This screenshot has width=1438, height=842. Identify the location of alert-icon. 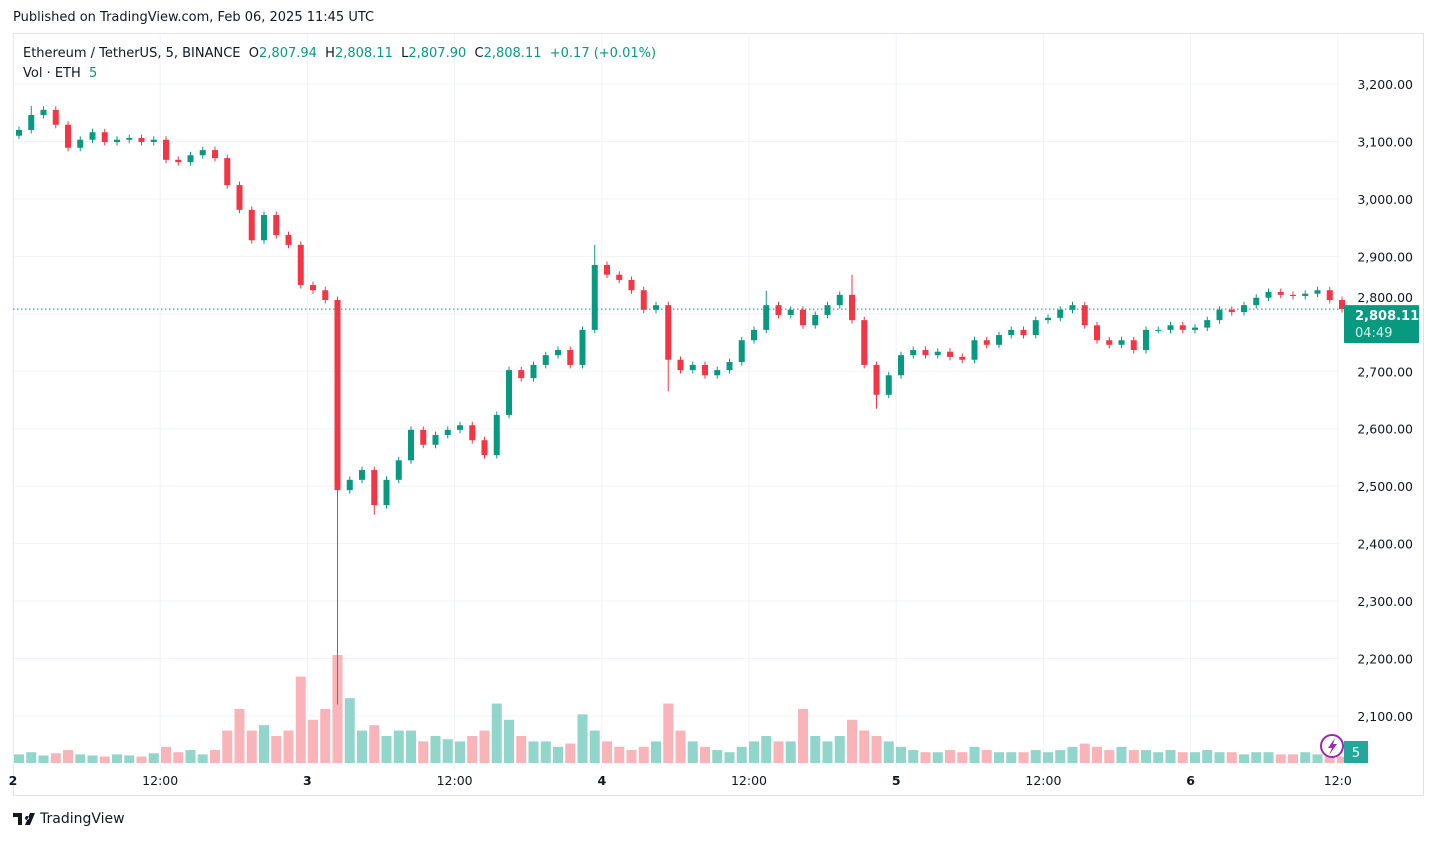
(1332, 746).